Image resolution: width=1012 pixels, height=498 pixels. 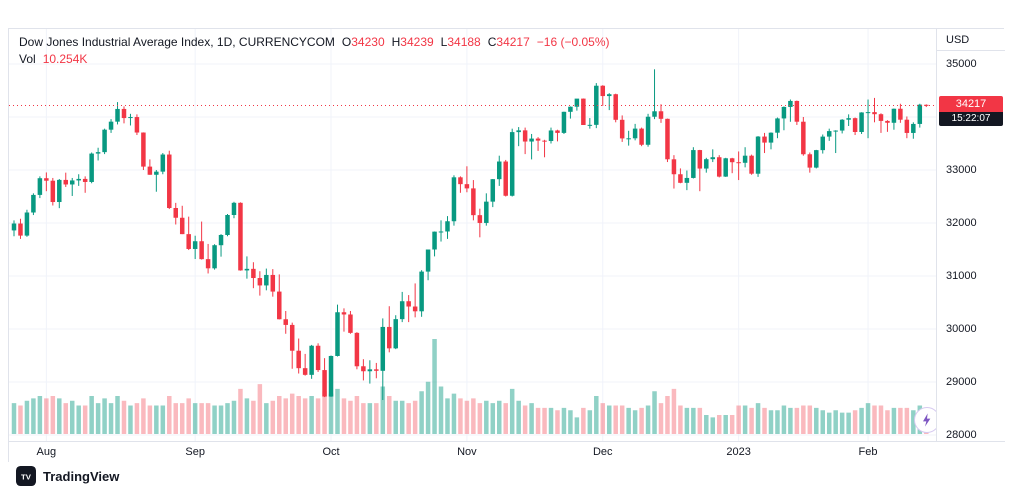 I want to click on volume-label: Vol, so click(x=27, y=59).